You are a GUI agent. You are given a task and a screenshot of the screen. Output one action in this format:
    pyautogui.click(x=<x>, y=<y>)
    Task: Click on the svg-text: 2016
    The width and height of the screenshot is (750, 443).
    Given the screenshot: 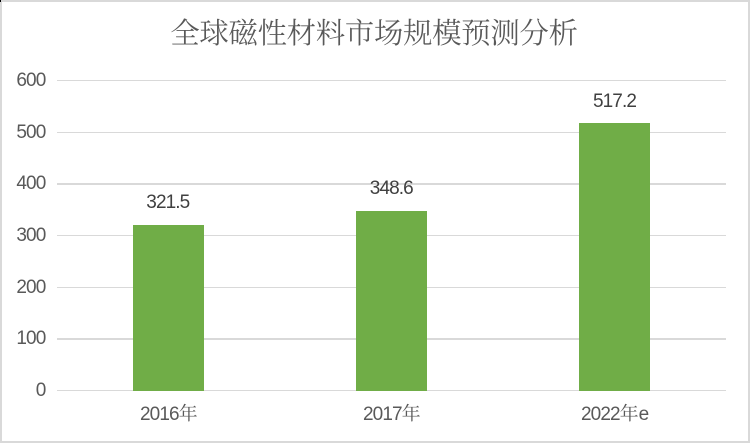 What is the action you would take?
    pyautogui.click(x=159, y=414)
    